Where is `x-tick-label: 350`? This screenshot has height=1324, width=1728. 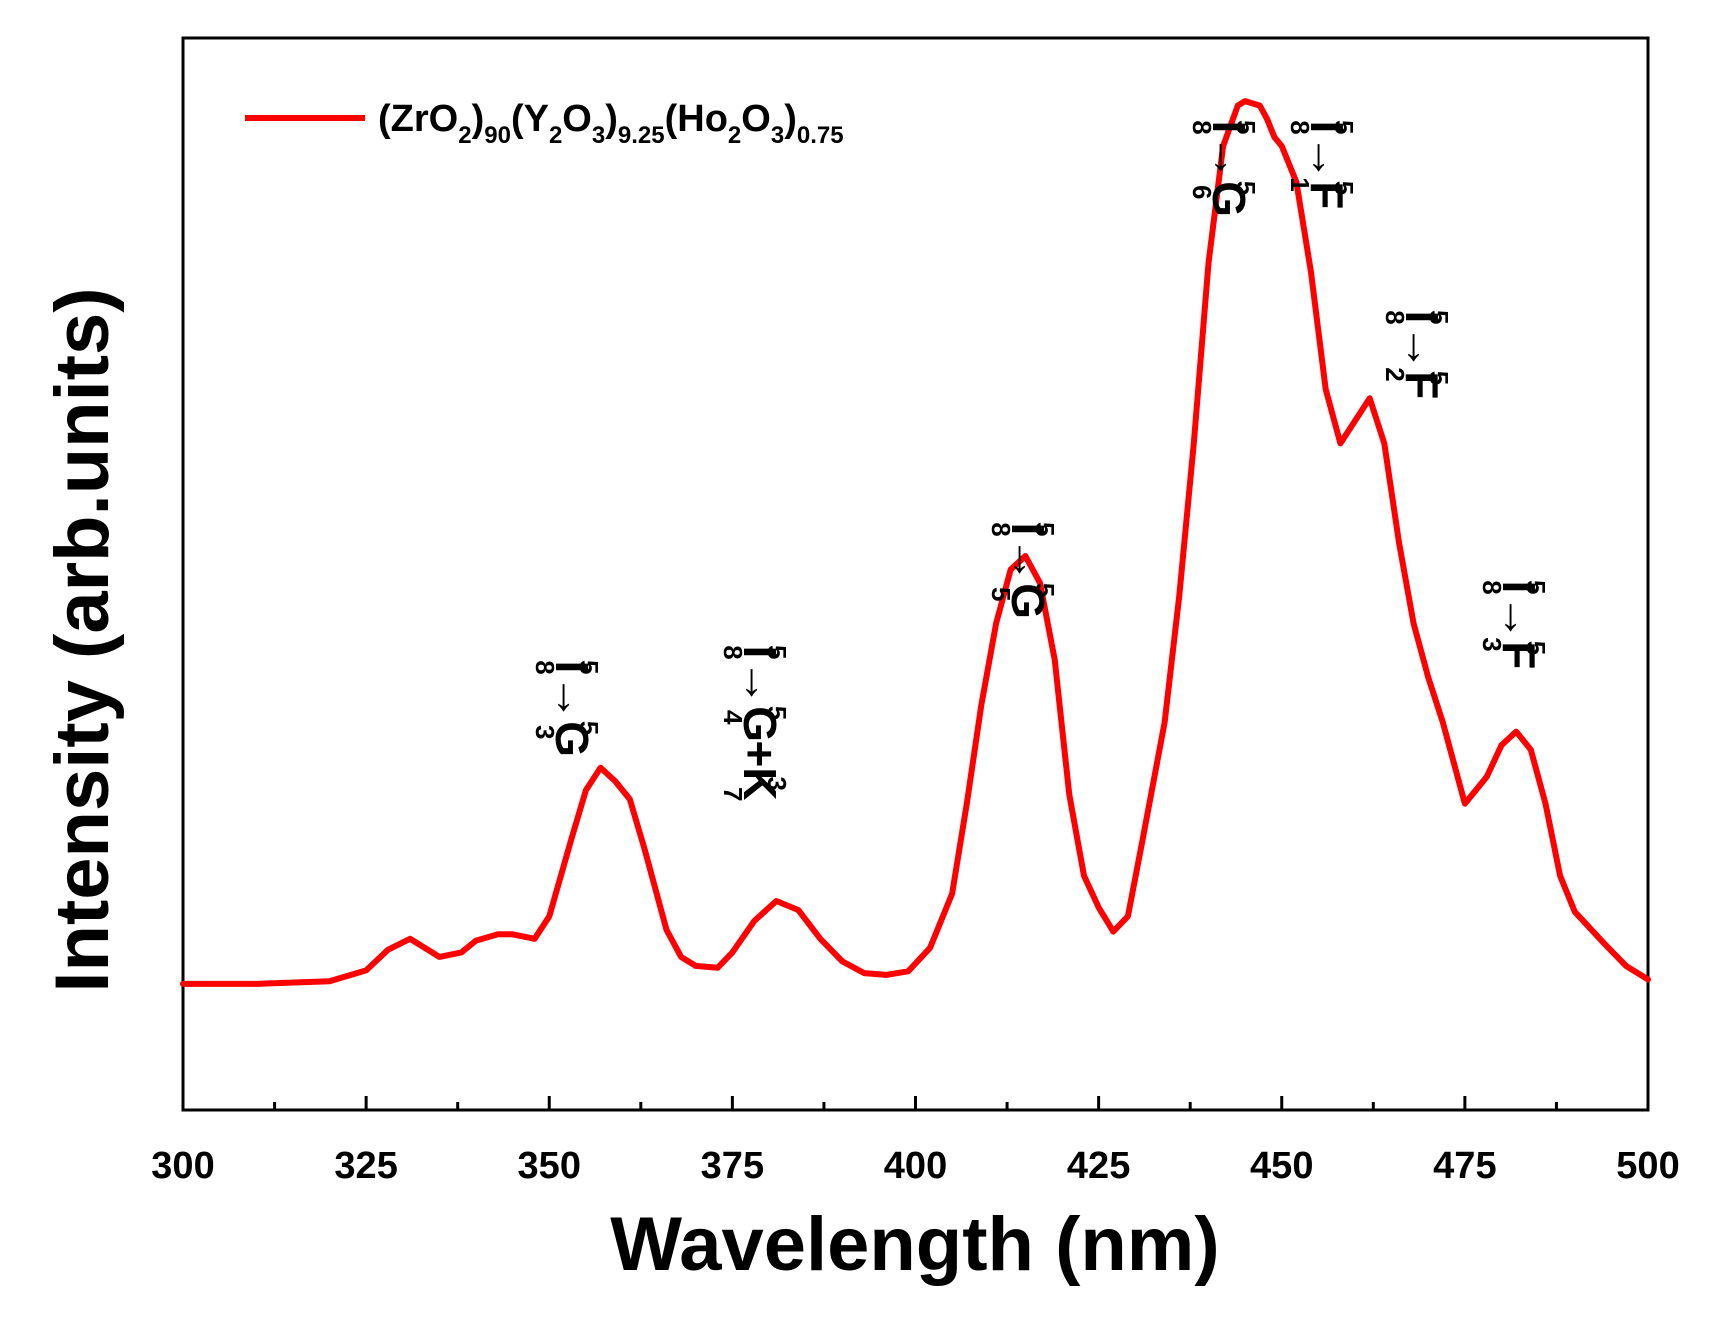 x-tick-label: 350 is located at coordinates (549, 1166).